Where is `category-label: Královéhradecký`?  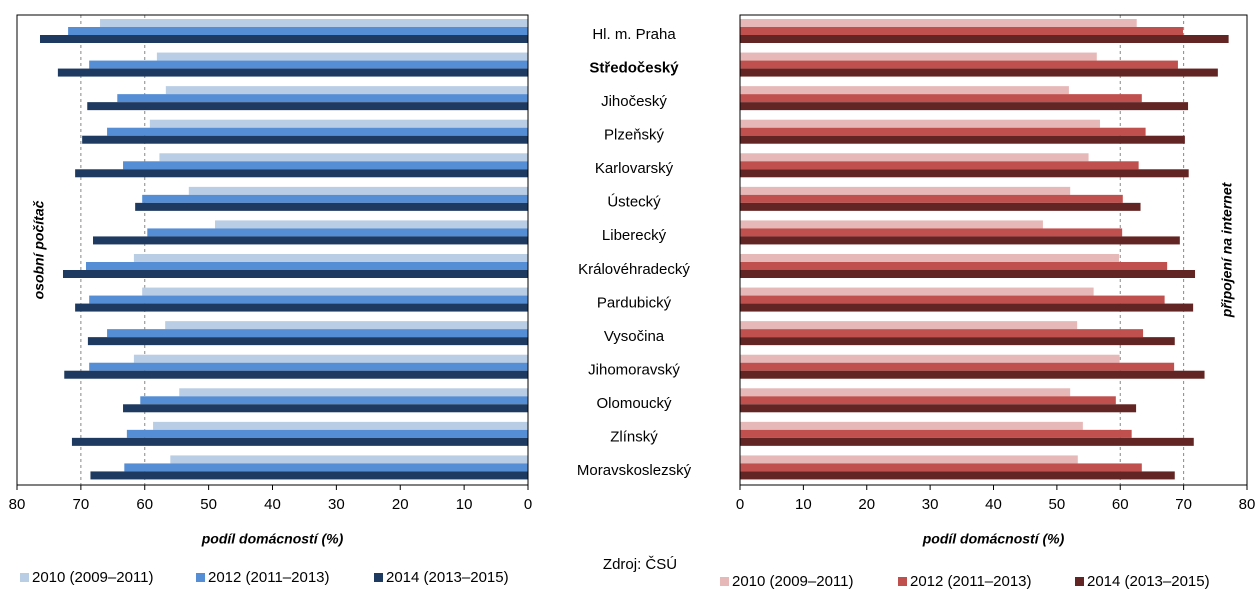
category-label: Královéhradecký is located at coordinates (634, 269).